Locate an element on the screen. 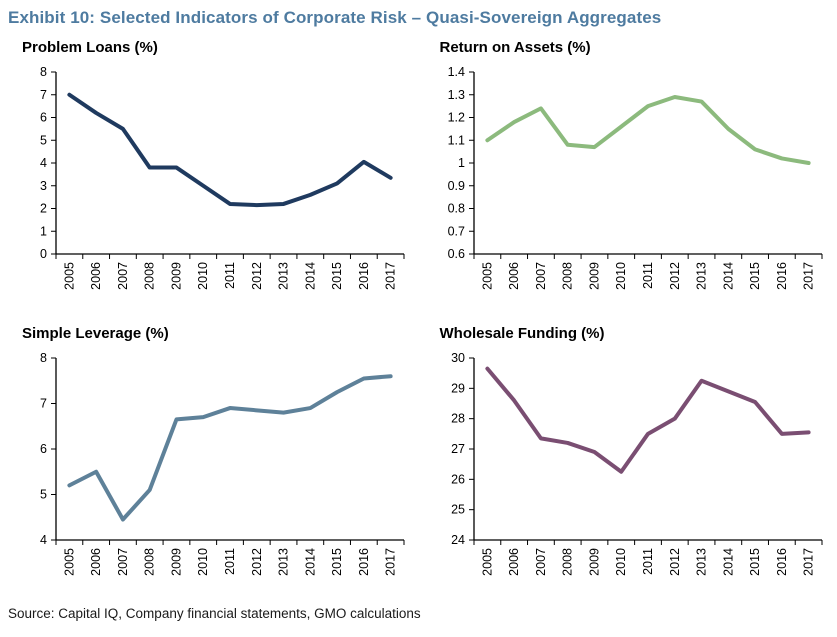 Image resolution: width=837 pixels, height=637 pixels. chart-title: Wholesale Funding (%) is located at coordinates (522, 333).